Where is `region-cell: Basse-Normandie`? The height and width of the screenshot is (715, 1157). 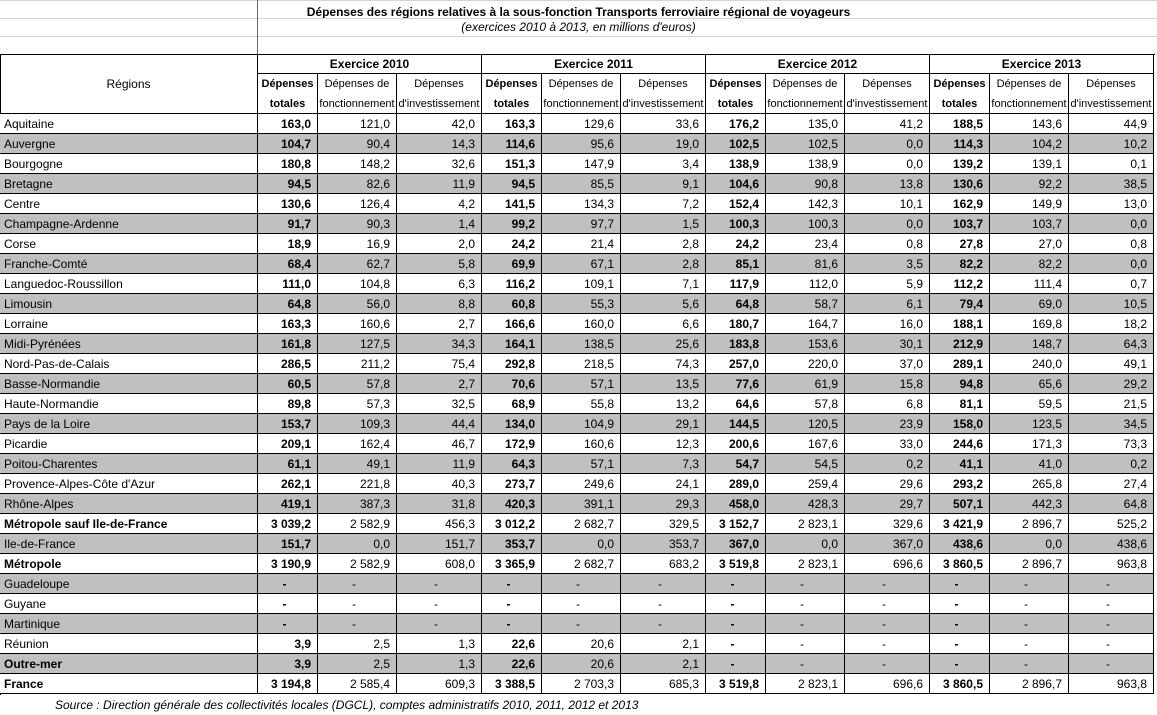
region-cell: Basse-Normandie is located at coordinates (129, 384).